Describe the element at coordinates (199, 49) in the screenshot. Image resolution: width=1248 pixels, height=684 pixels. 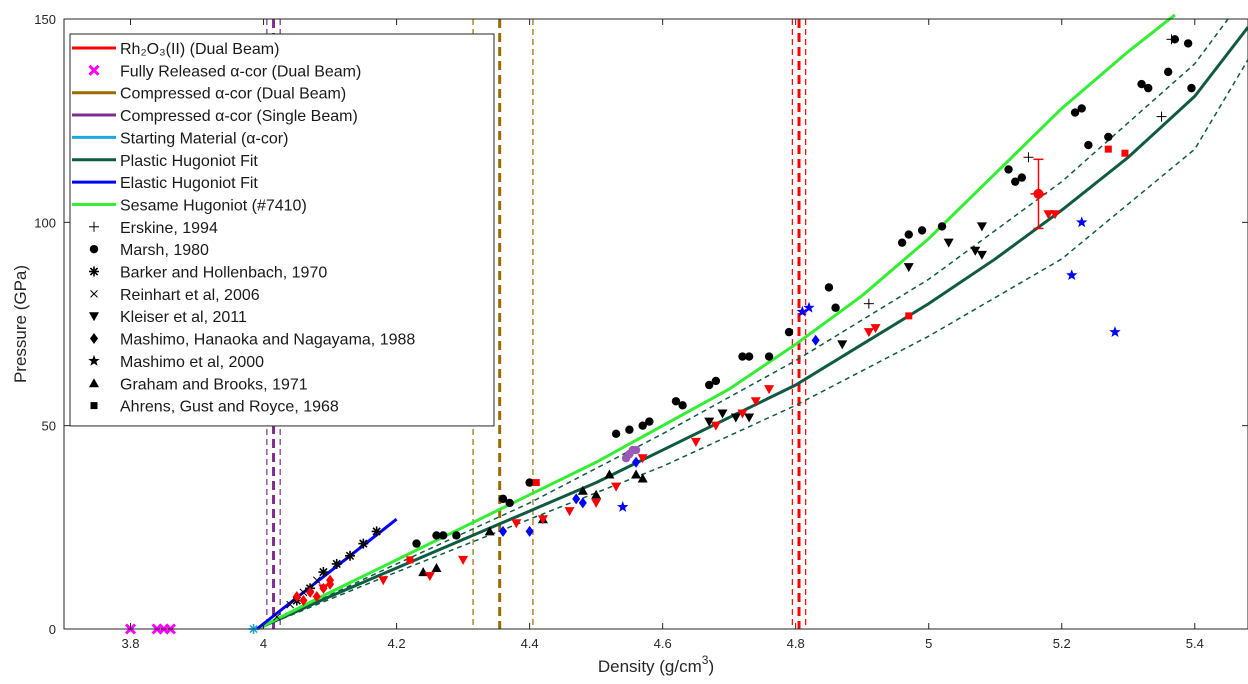
I see `legend-label: Rh₂O₃(II) (Dual Beam)` at that location.